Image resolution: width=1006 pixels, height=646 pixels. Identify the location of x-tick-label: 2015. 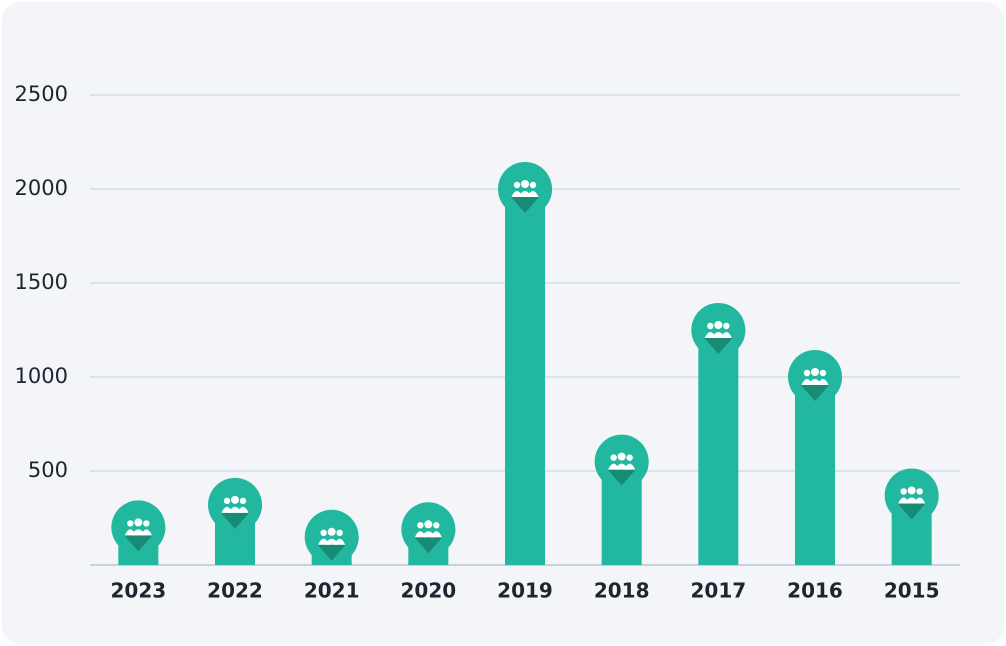
(912, 591).